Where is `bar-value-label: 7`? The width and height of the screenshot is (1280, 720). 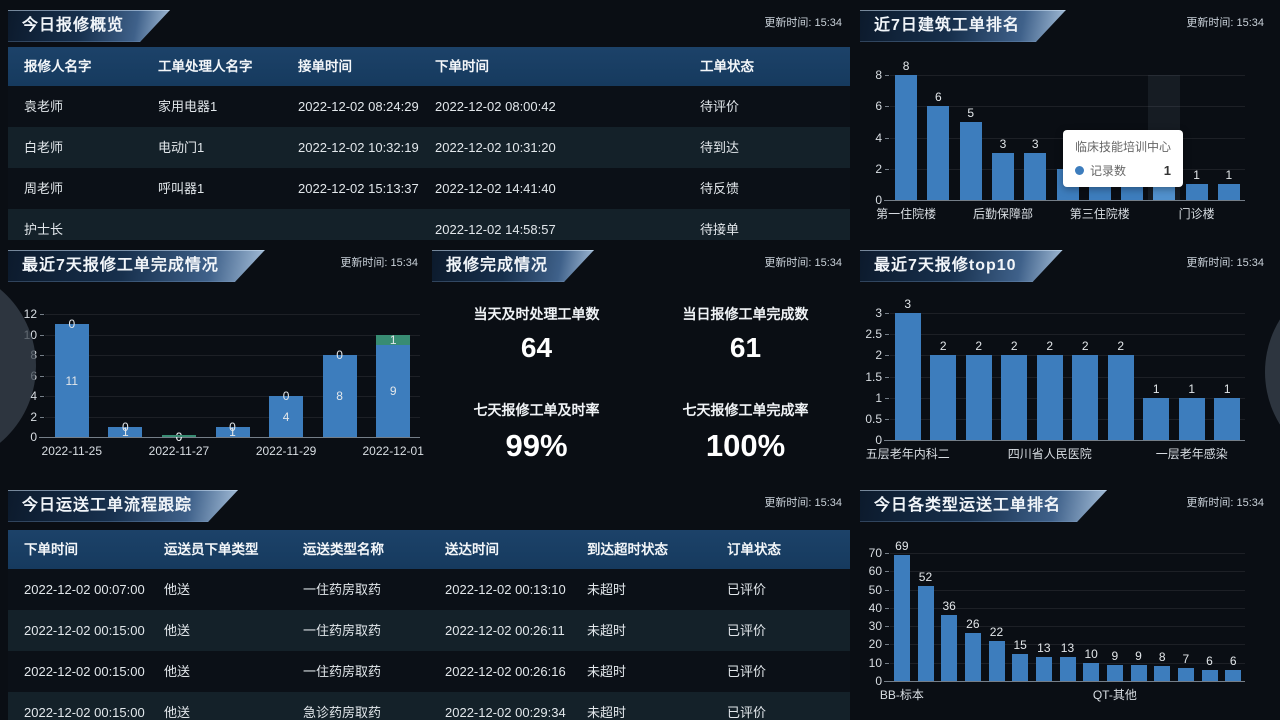 bar-value-label: 7 is located at coordinates (1186, 659).